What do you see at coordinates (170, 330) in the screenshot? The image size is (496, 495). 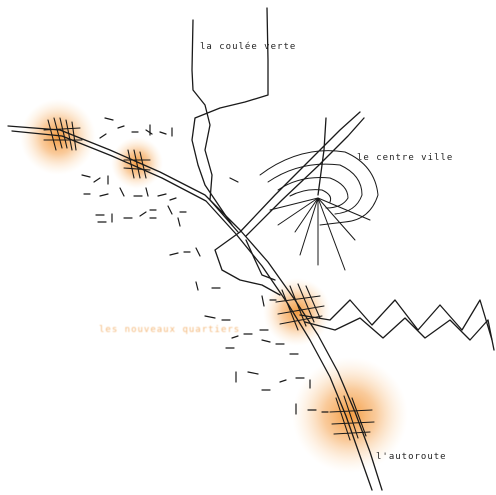 I see `label-faint-orange: les nouveaux quartiers` at bounding box center [170, 330].